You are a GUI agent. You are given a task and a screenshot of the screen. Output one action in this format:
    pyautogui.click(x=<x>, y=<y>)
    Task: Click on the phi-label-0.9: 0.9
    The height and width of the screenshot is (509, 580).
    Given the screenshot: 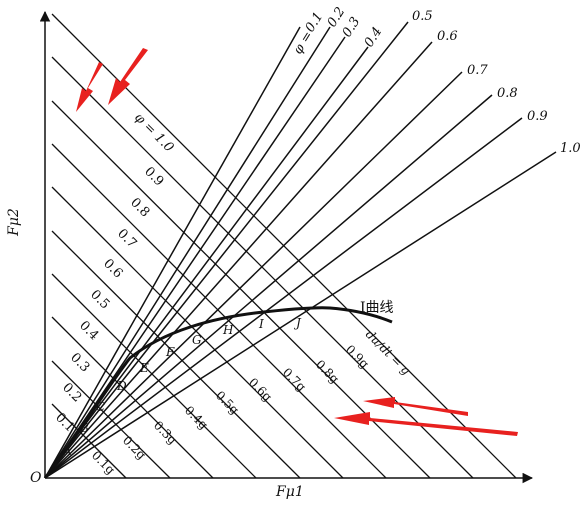 What is the action you would take?
    pyautogui.click(x=537, y=116)
    